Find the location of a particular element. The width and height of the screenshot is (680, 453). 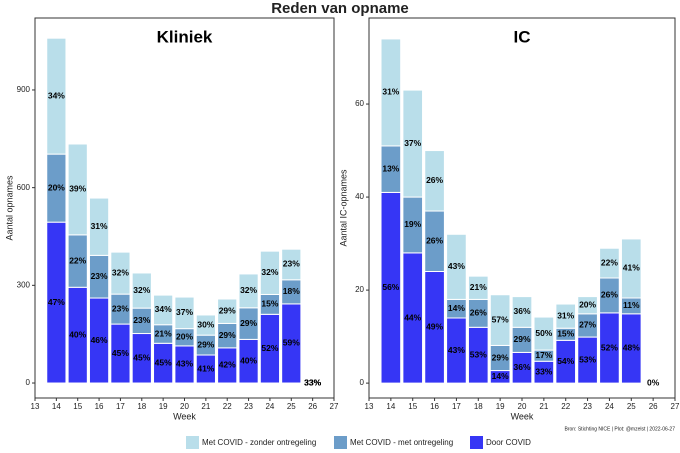

y-tick-label: 60 is located at coordinates (359, 103).